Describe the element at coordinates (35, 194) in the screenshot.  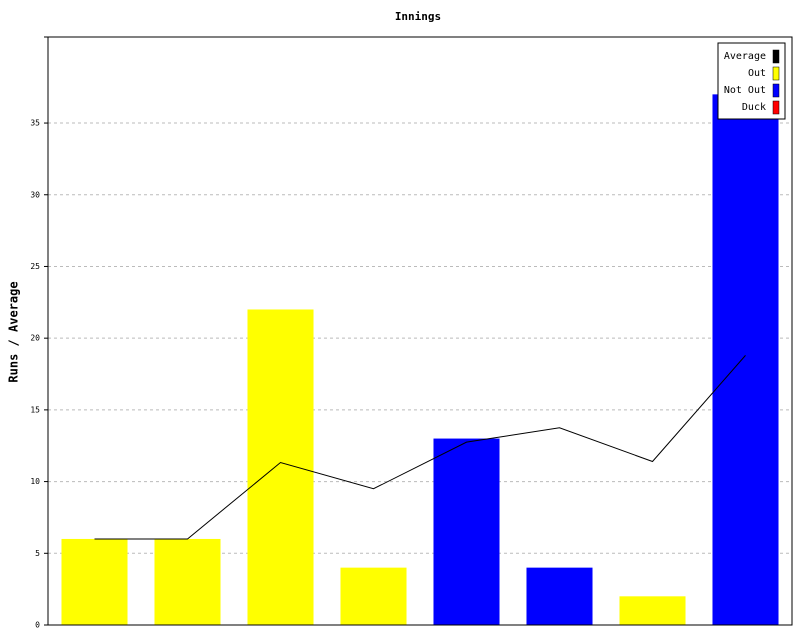
I see `y-tick-label: 30` at that location.